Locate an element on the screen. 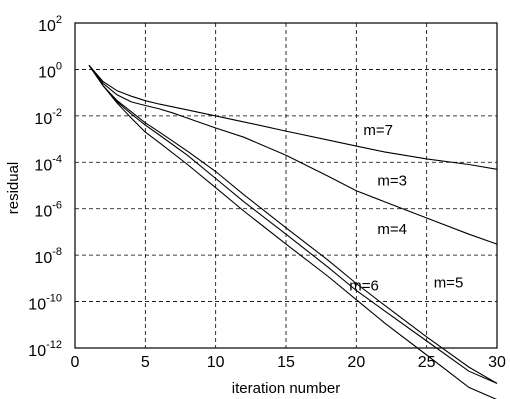 This screenshot has height=399, width=510. x-tick-label: 25 is located at coordinates (427, 362).